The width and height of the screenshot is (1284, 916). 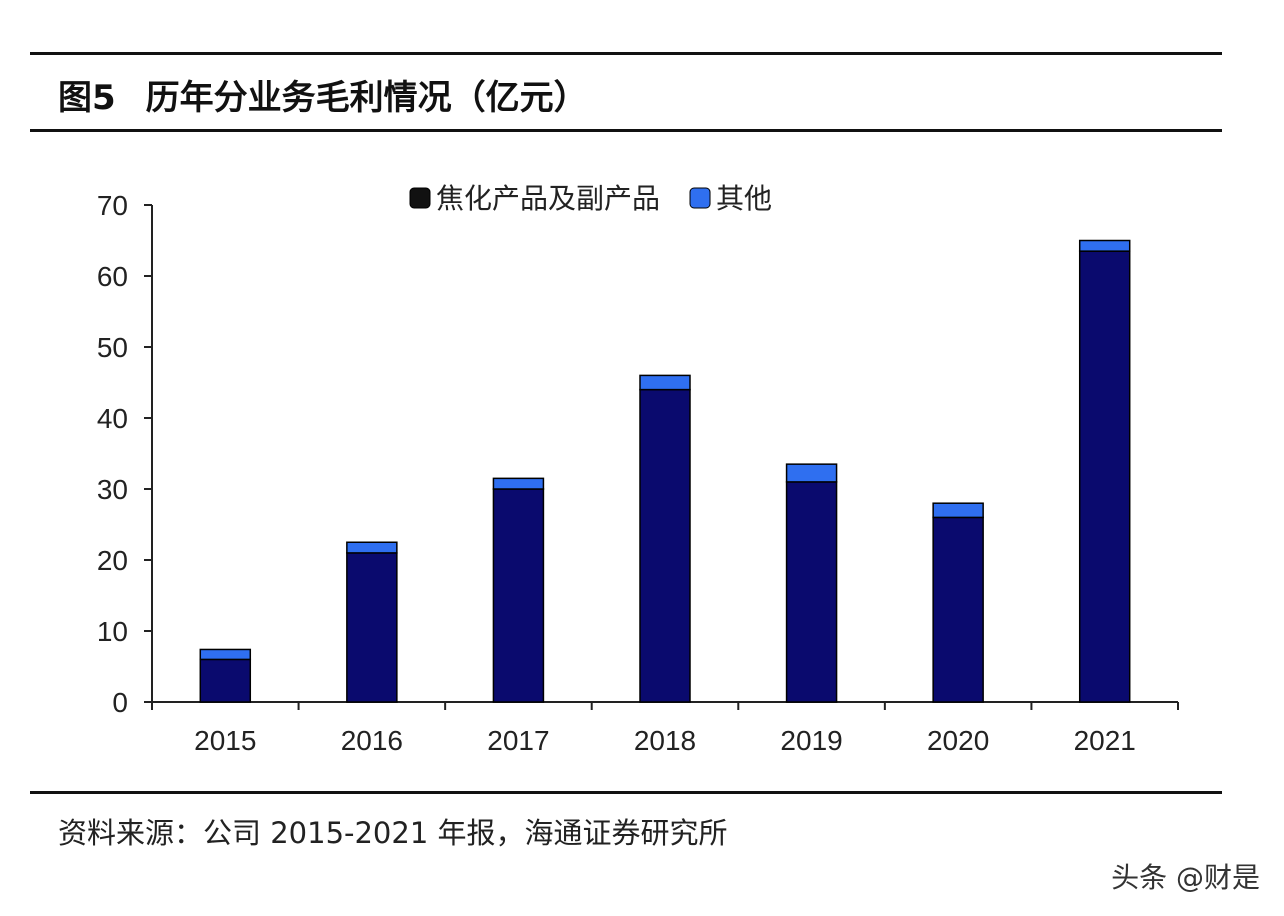 I want to click on legend-label: 其他, so click(x=744, y=198).